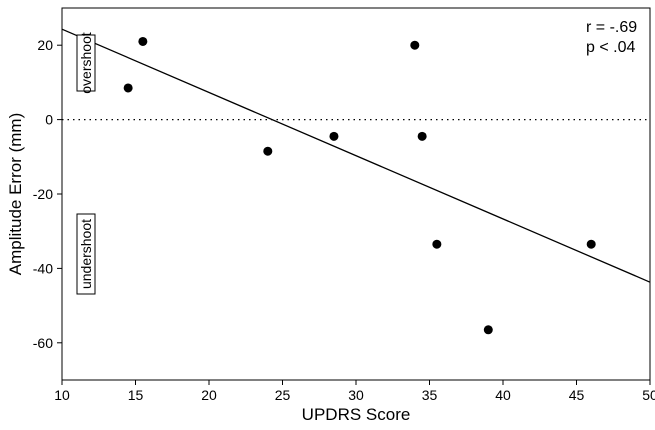 The height and width of the screenshot is (430, 655). What do you see at coordinates (62, 395) in the screenshot?
I see `x-tick-label: 10` at bounding box center [62, 395].